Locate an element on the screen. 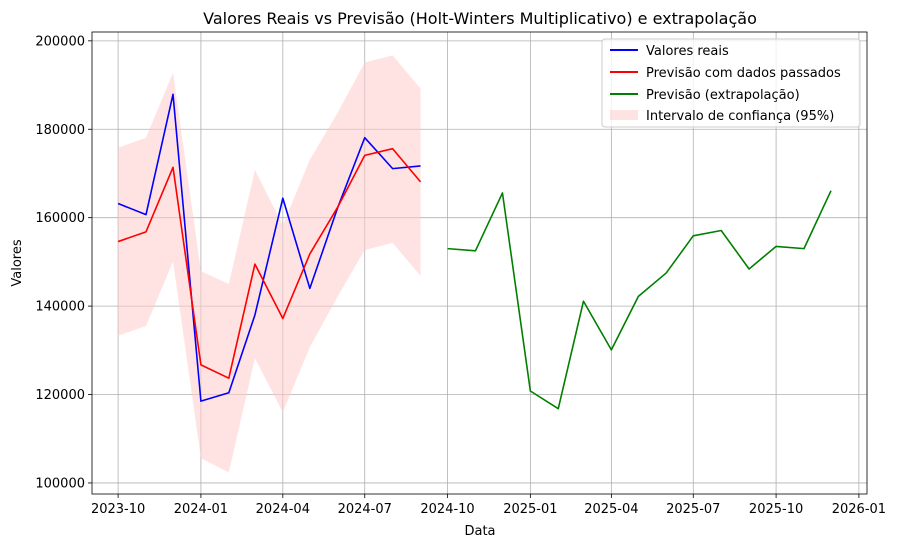 Image resolution: width=898 pixels, height=547 pixels. x-tick-label: 2025-04 is located at coordinates (611, 509).